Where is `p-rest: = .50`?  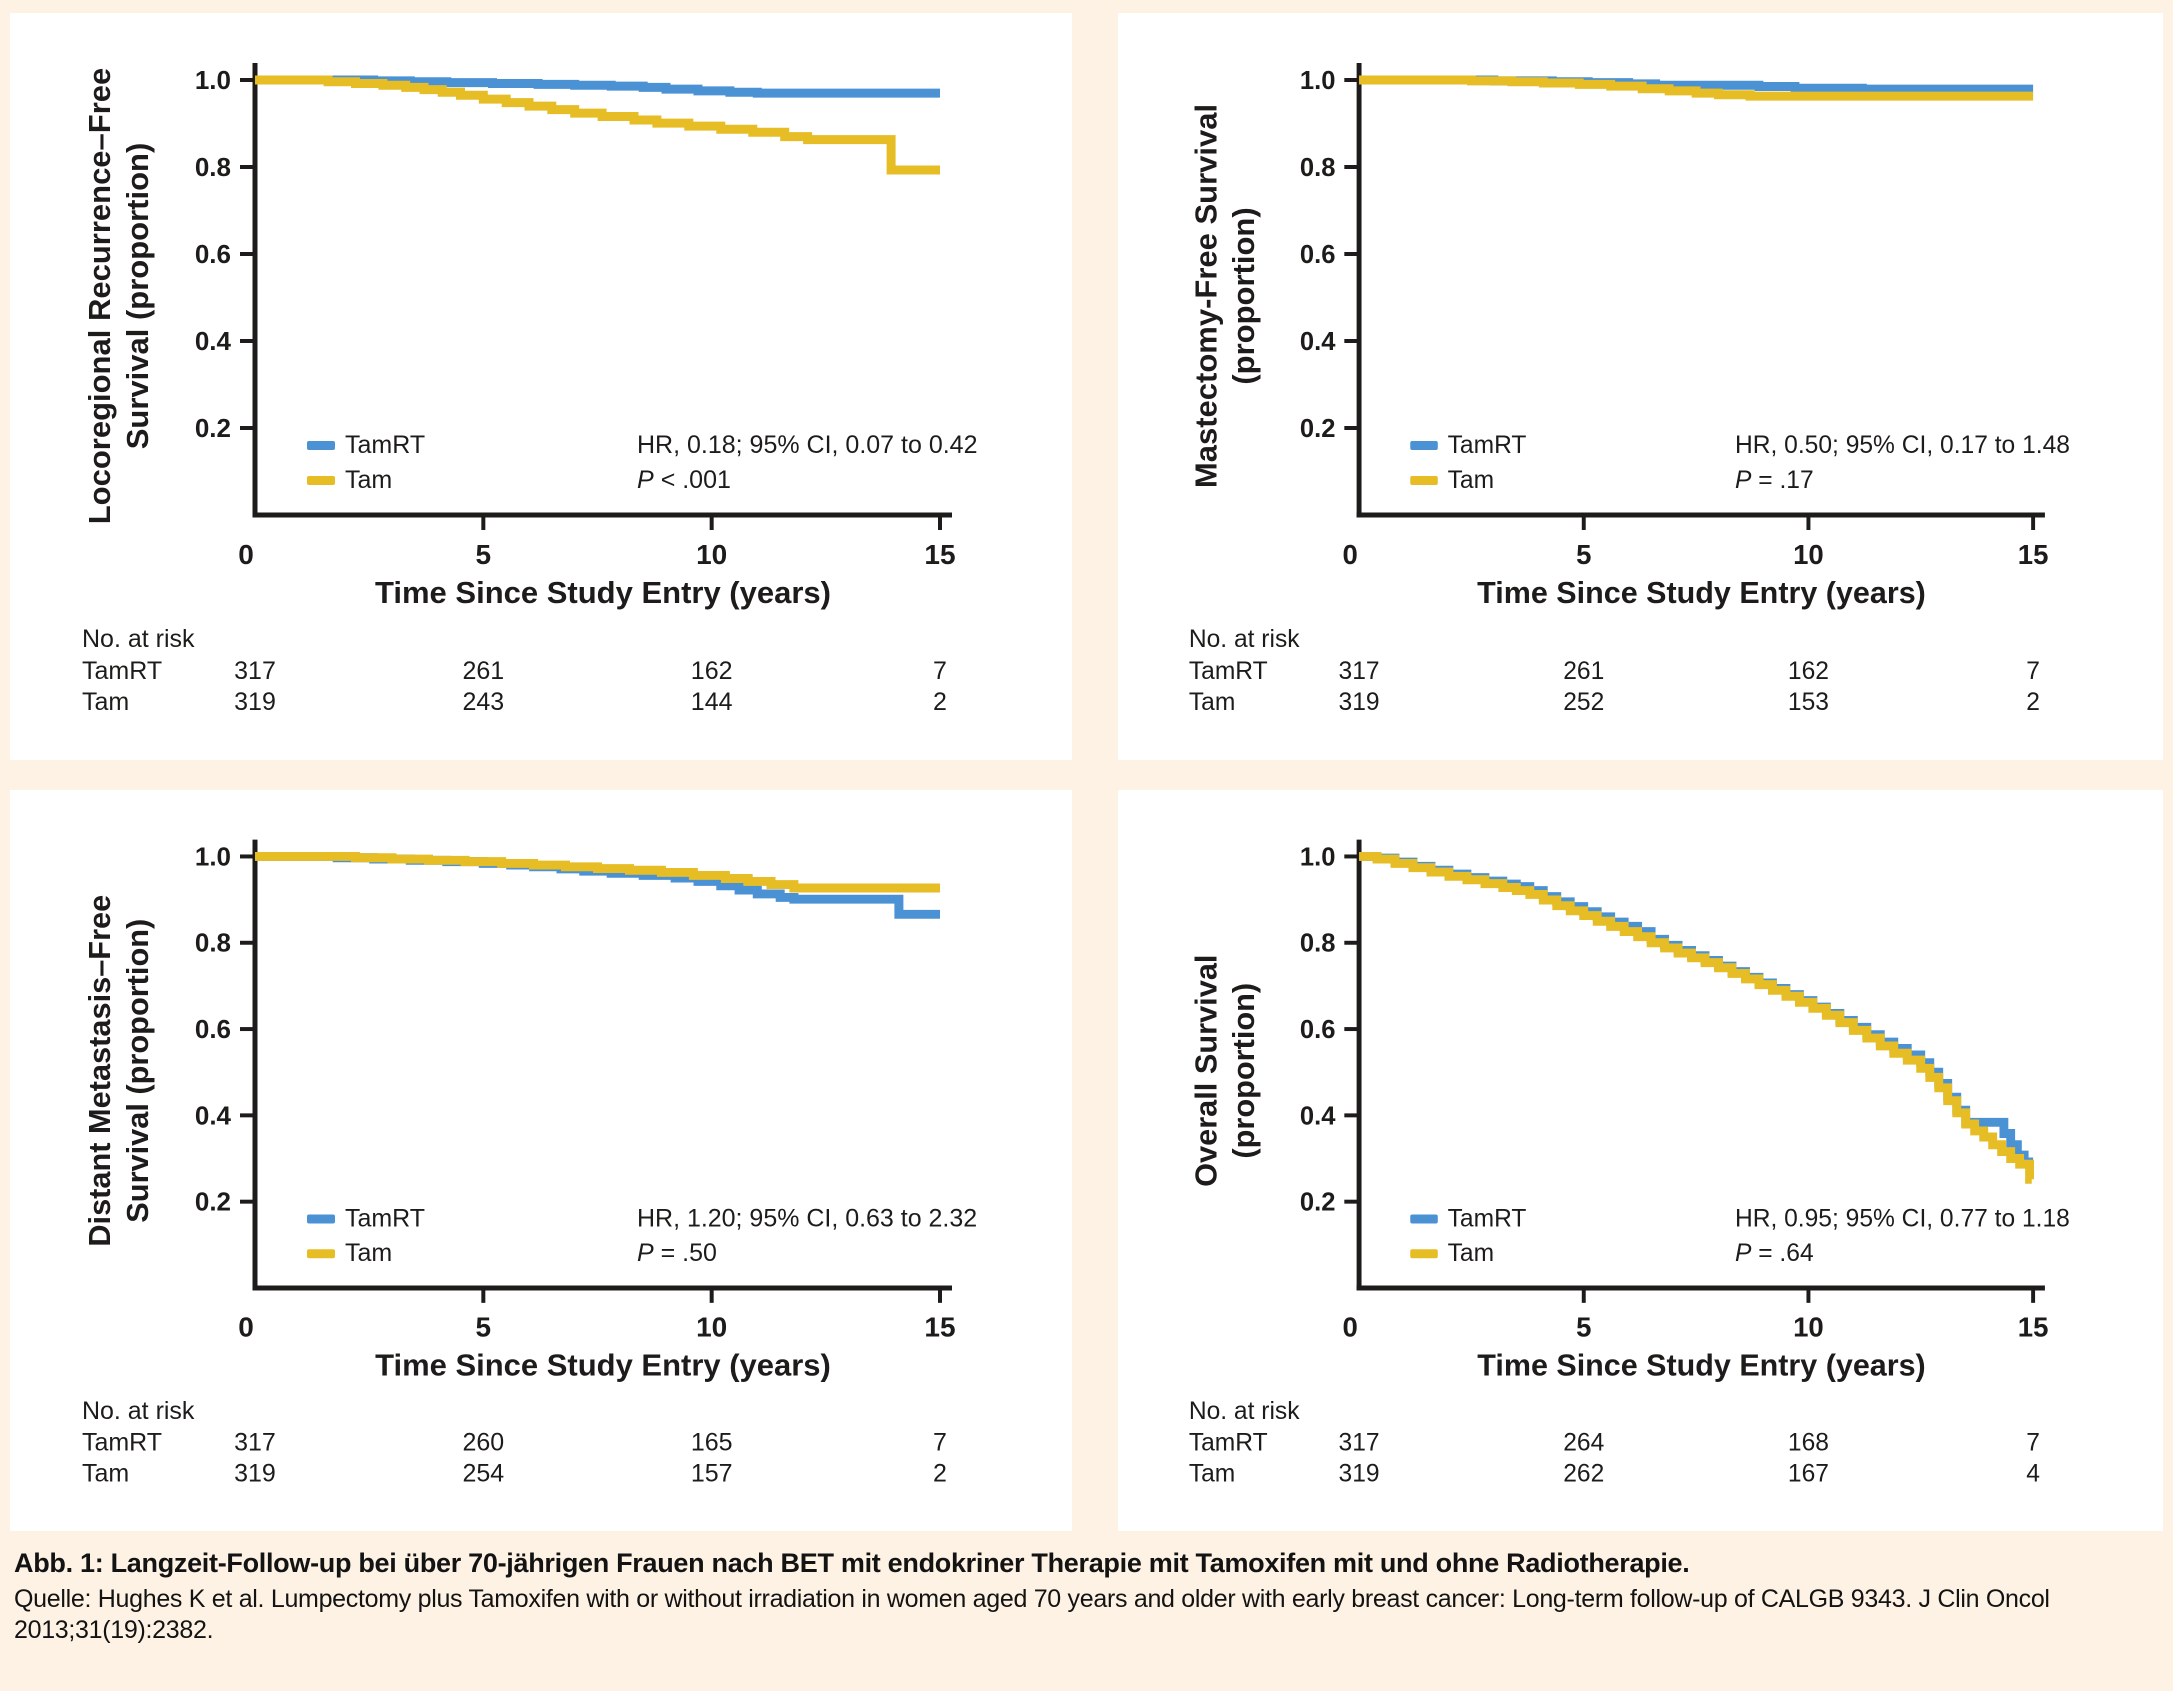
p-rest: = .50 is located at coordinates (689, 1253).